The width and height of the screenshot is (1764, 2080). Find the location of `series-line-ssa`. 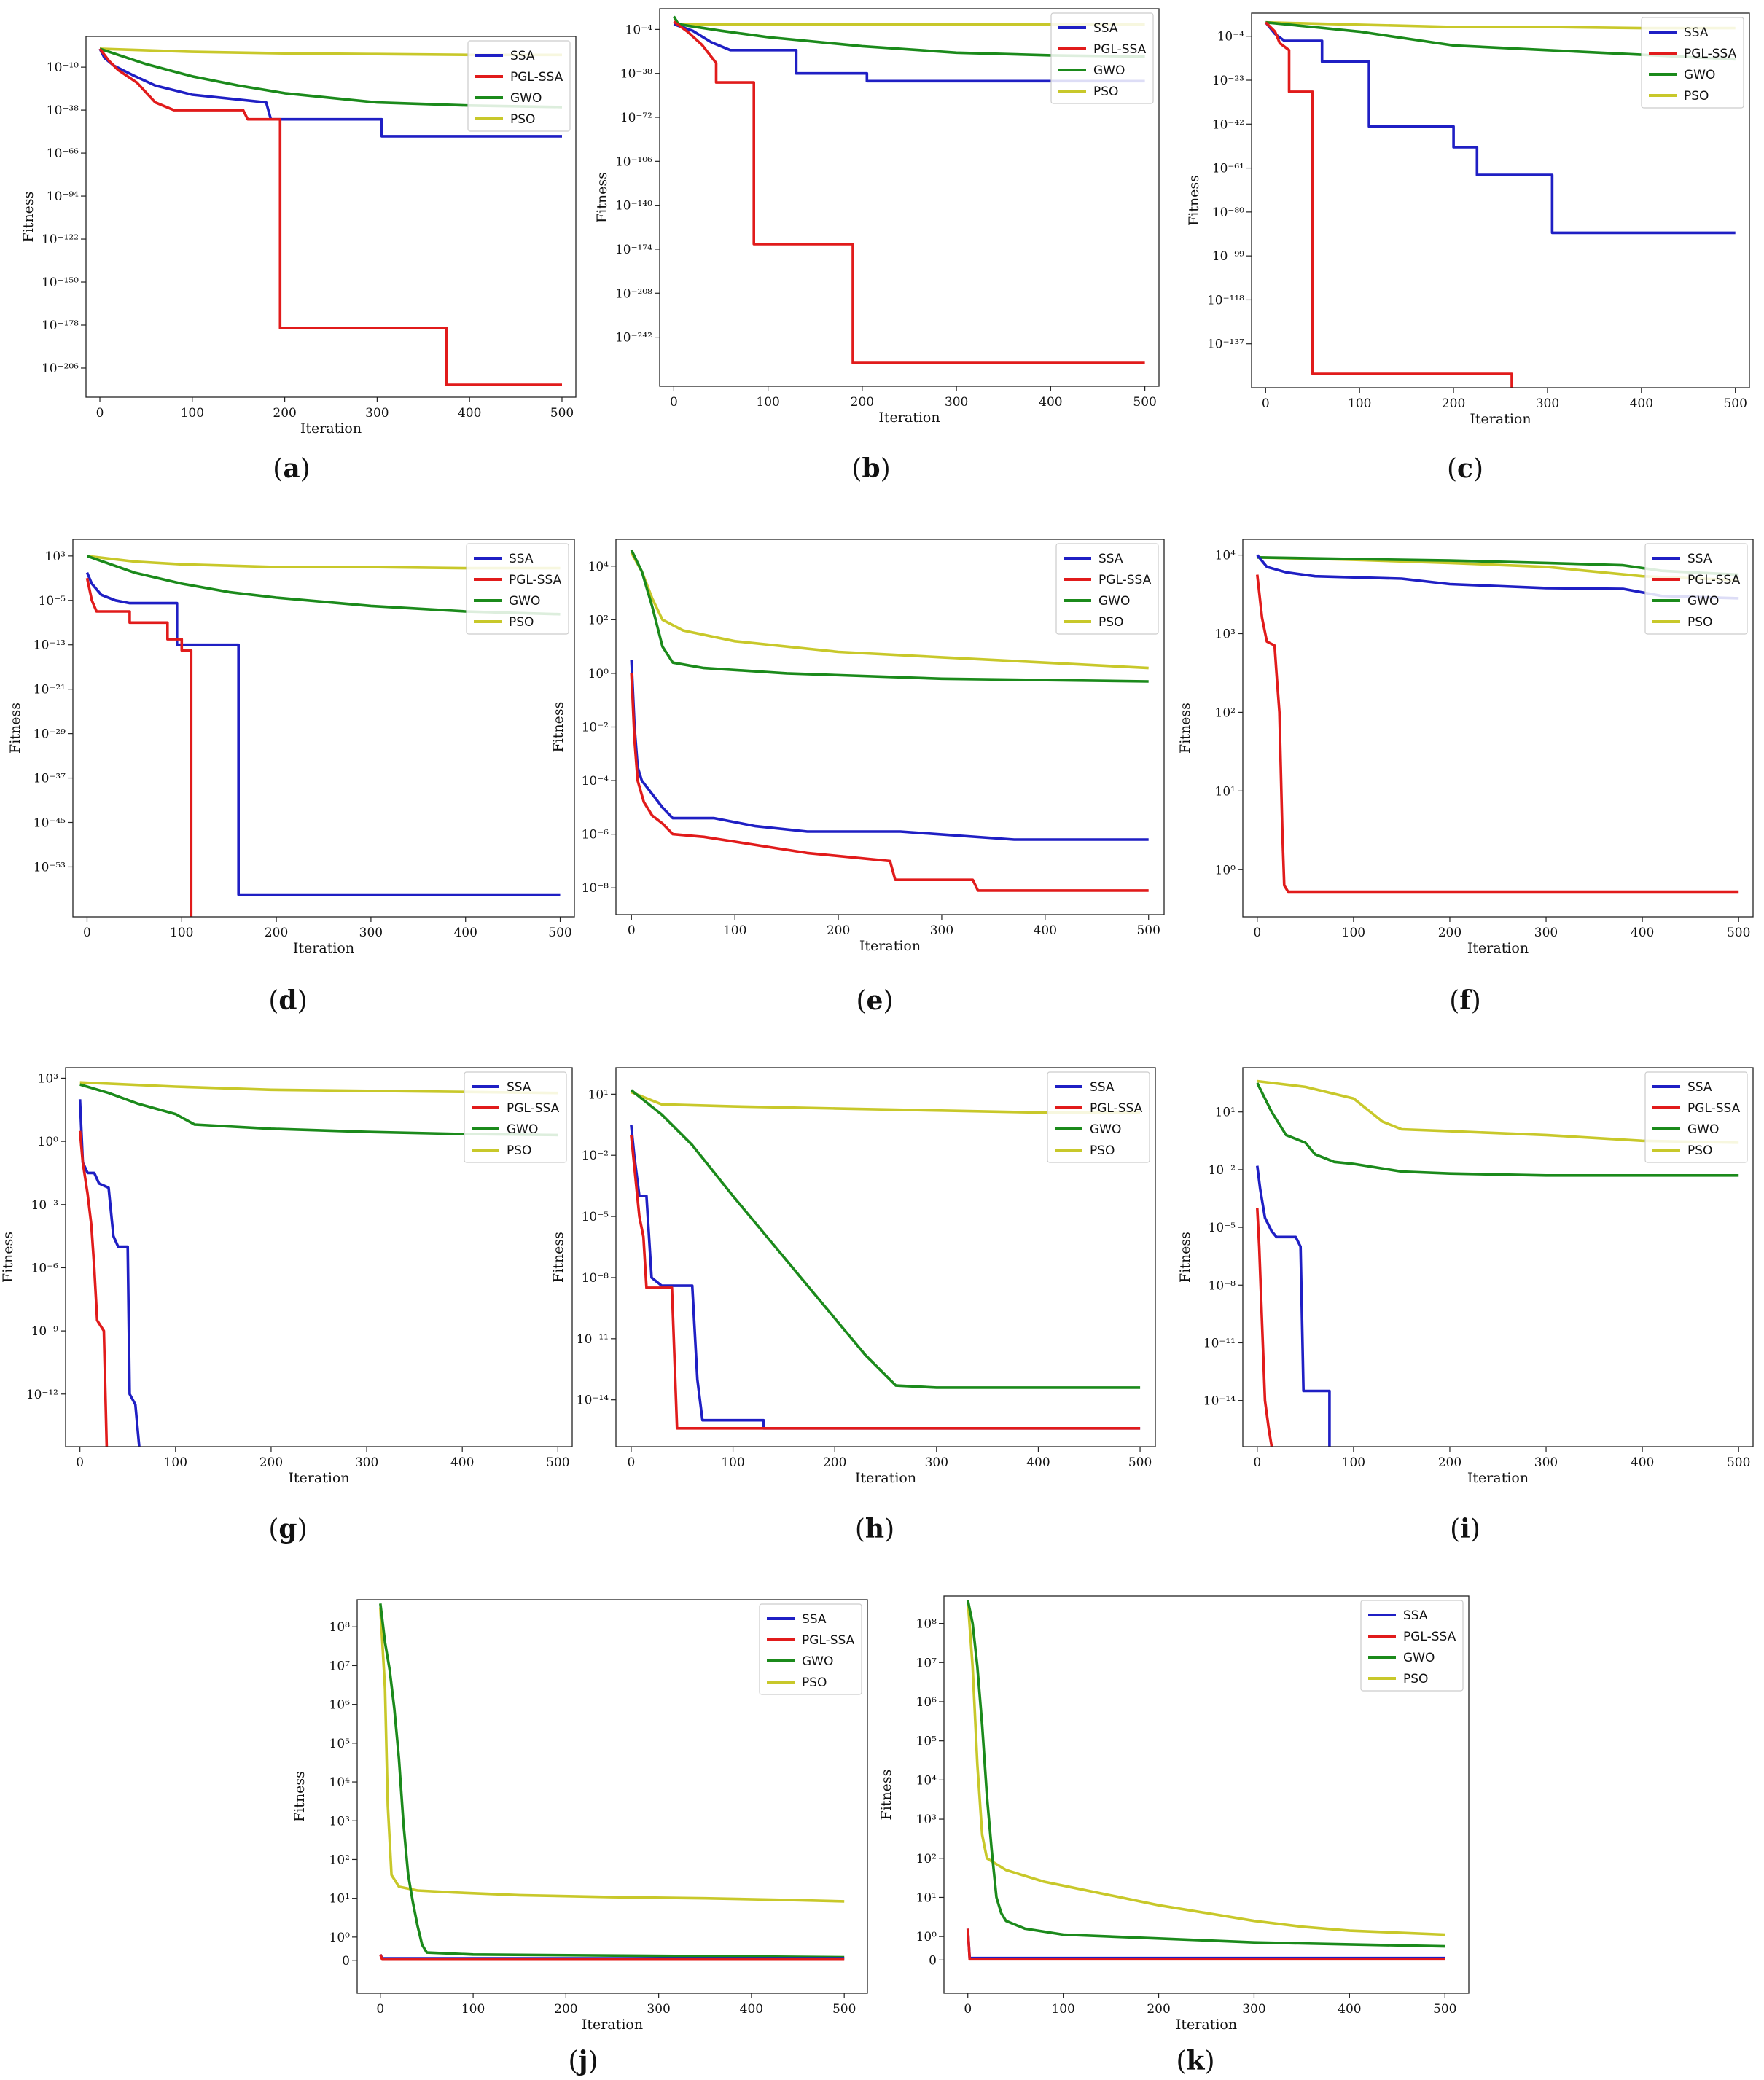

series-line-ssa is located at coordinates (889, 750).